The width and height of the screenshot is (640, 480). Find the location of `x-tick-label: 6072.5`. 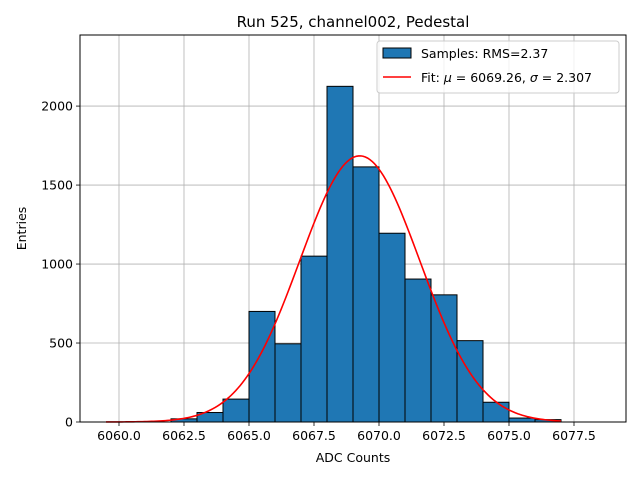

x-tick-label: 6072.5 is located at coordinates (444, 435).